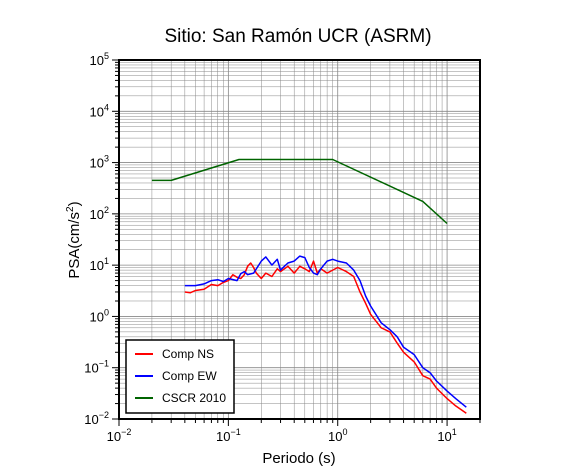  Describe the element at coordinates (119, 435) in the screenshot. I see `x-tick-label: 10⁻²` at that location.